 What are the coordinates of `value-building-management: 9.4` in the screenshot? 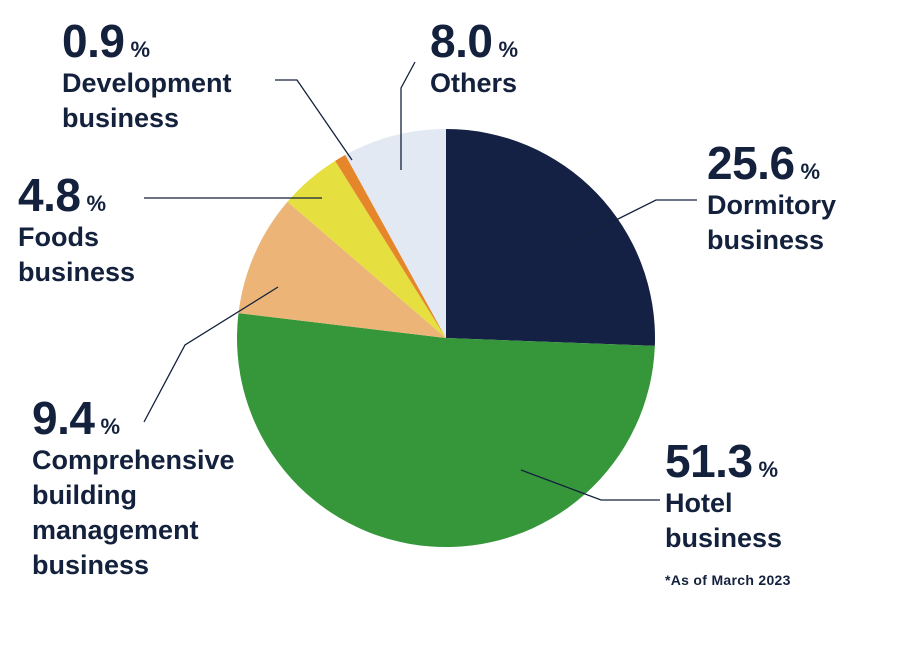 It's located at (63, 418).